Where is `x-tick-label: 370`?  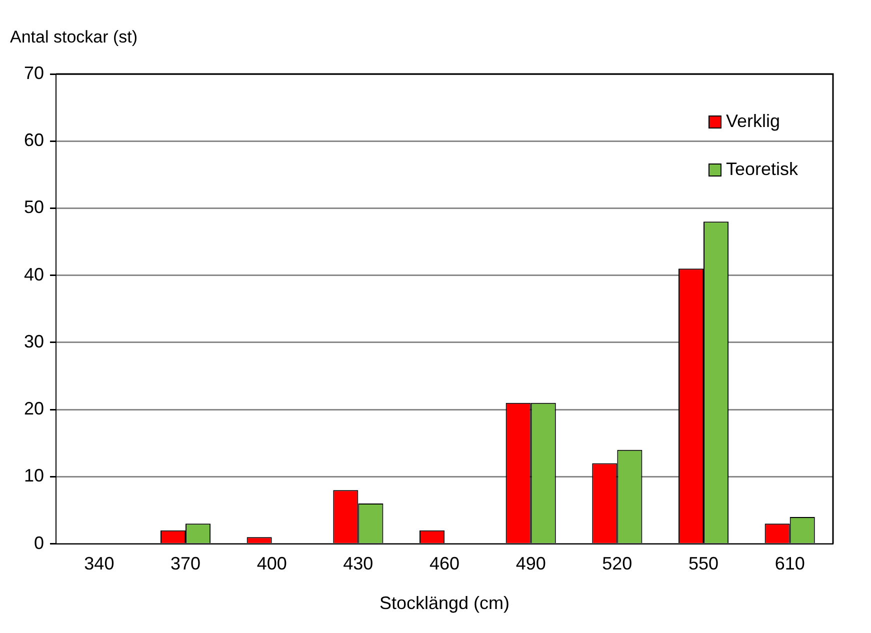 x-tick-label: 370 is located at coordinates (185, 564).